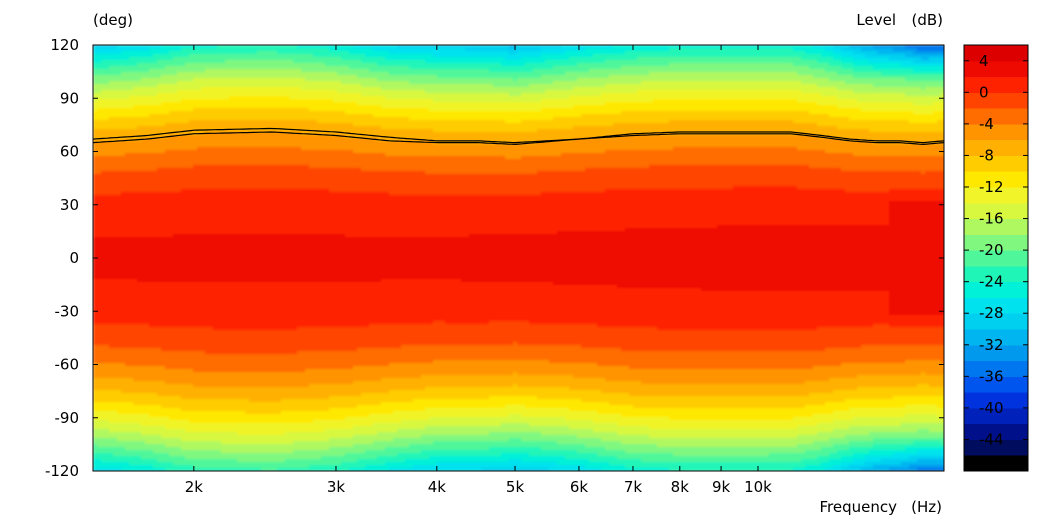 This screenshot has width=1049, height=524. I want to click on y-axis-label: (deg), so click(113, 20).